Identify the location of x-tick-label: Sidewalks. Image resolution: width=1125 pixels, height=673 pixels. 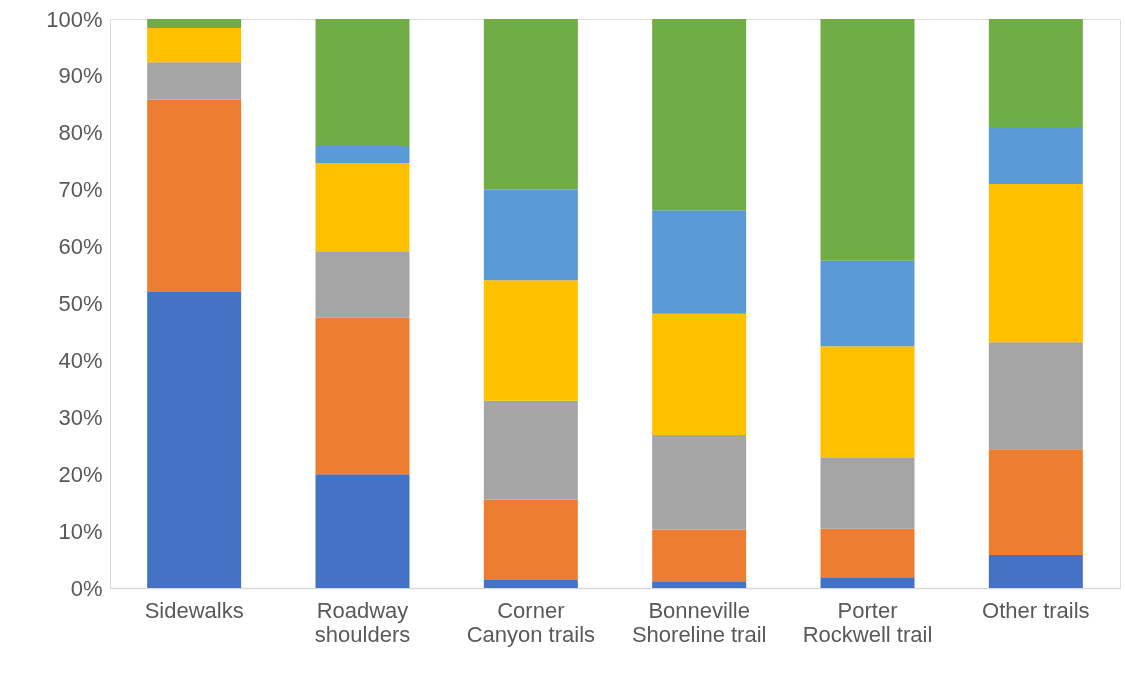
(194, 610).